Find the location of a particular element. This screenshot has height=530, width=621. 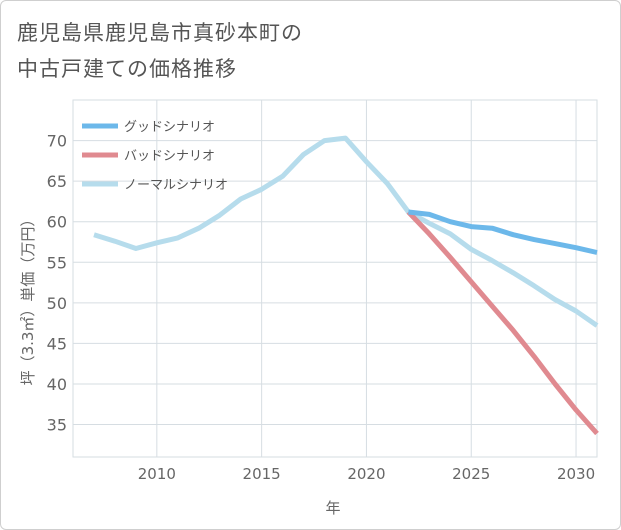

x-tick-label: 2030 is located at coordinates (576, 474).